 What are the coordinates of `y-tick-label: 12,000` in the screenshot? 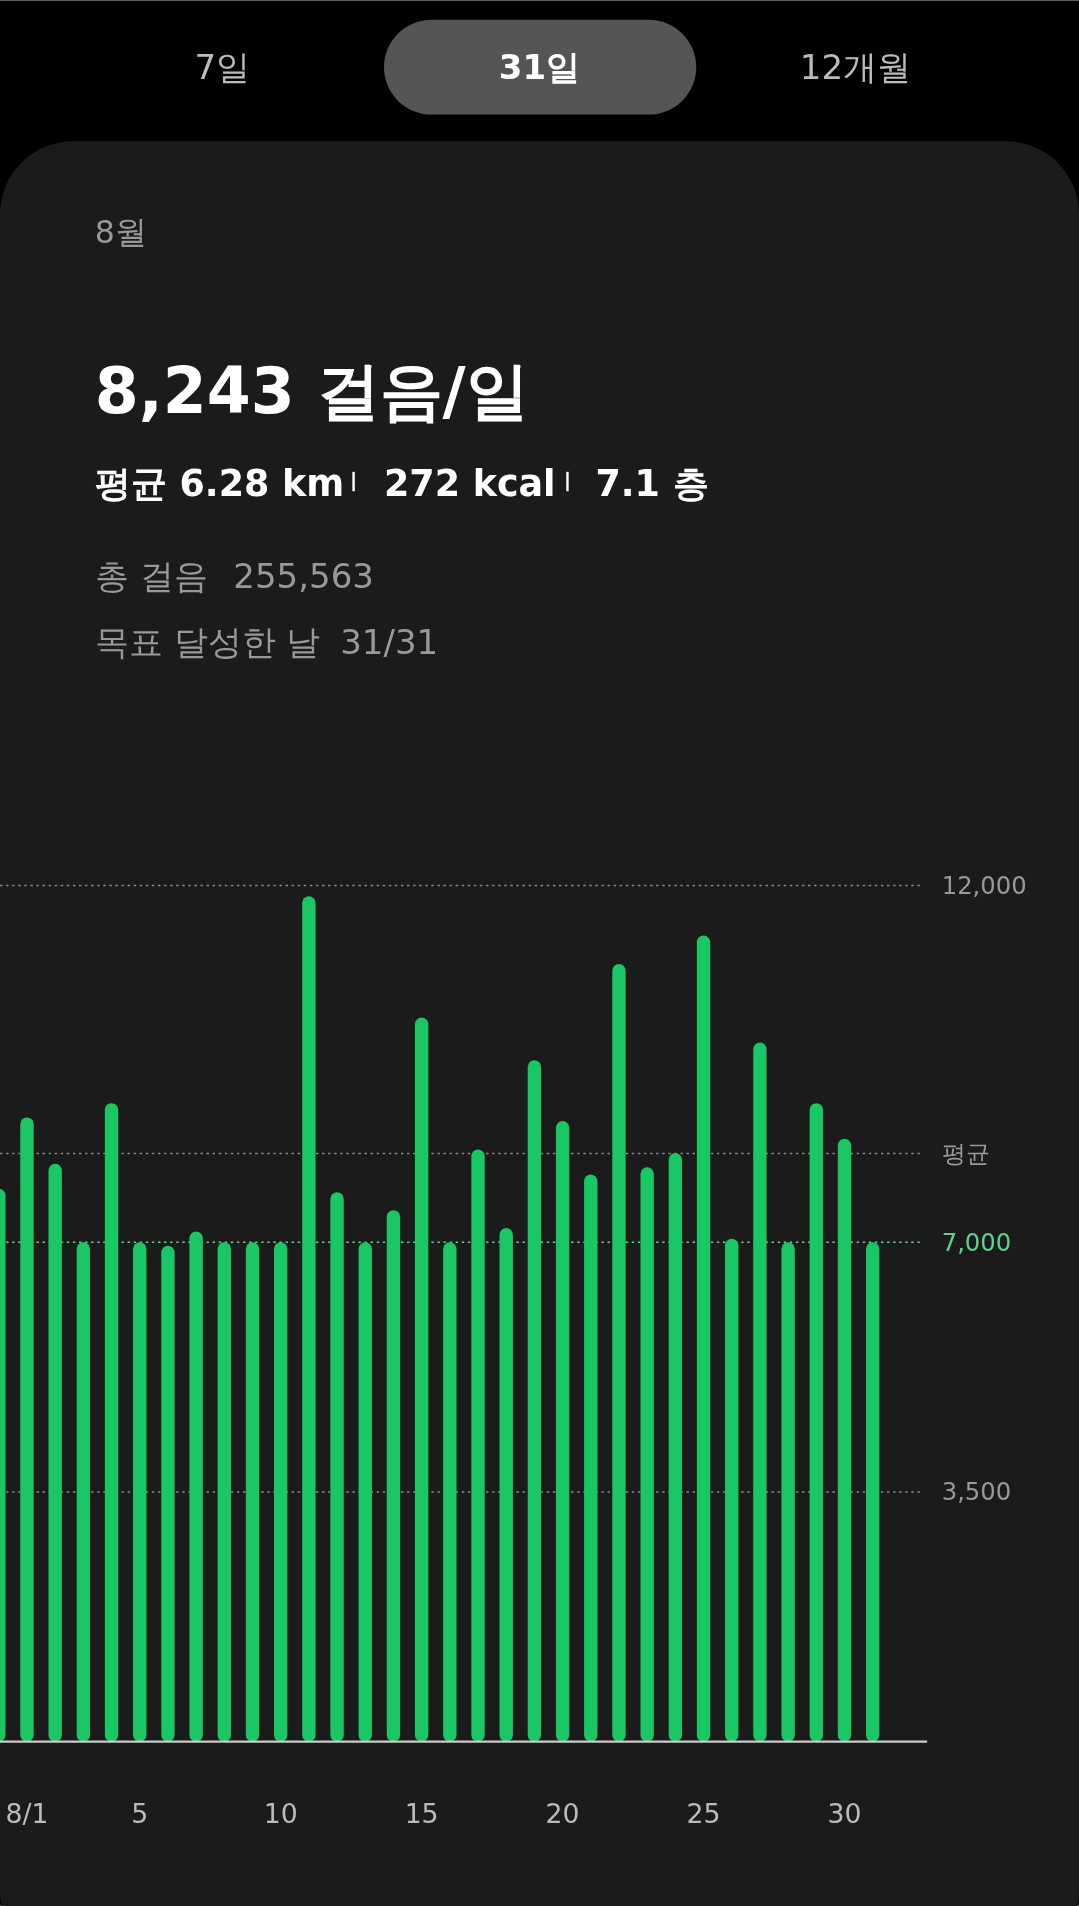 It's located at (984, 886).